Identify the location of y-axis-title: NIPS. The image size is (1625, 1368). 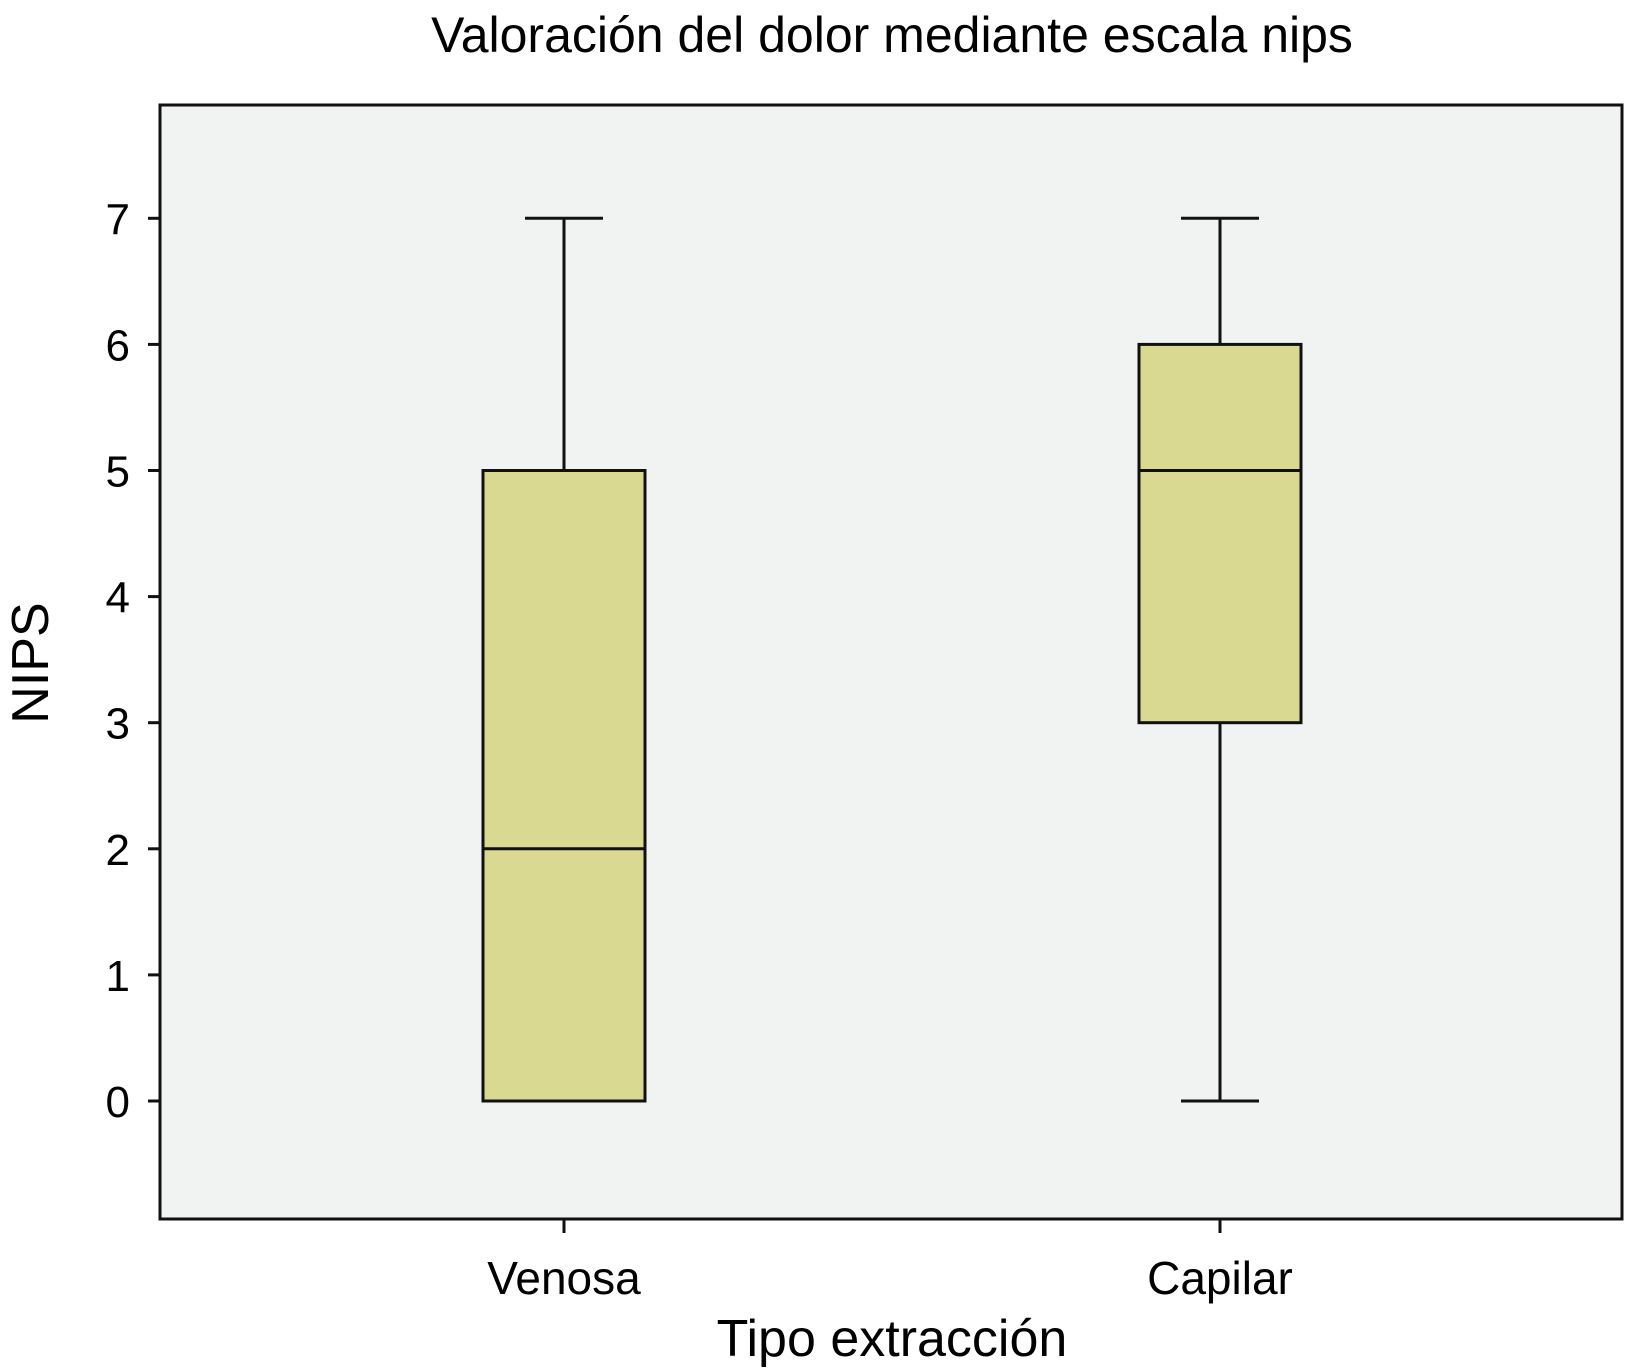
(31, 662).